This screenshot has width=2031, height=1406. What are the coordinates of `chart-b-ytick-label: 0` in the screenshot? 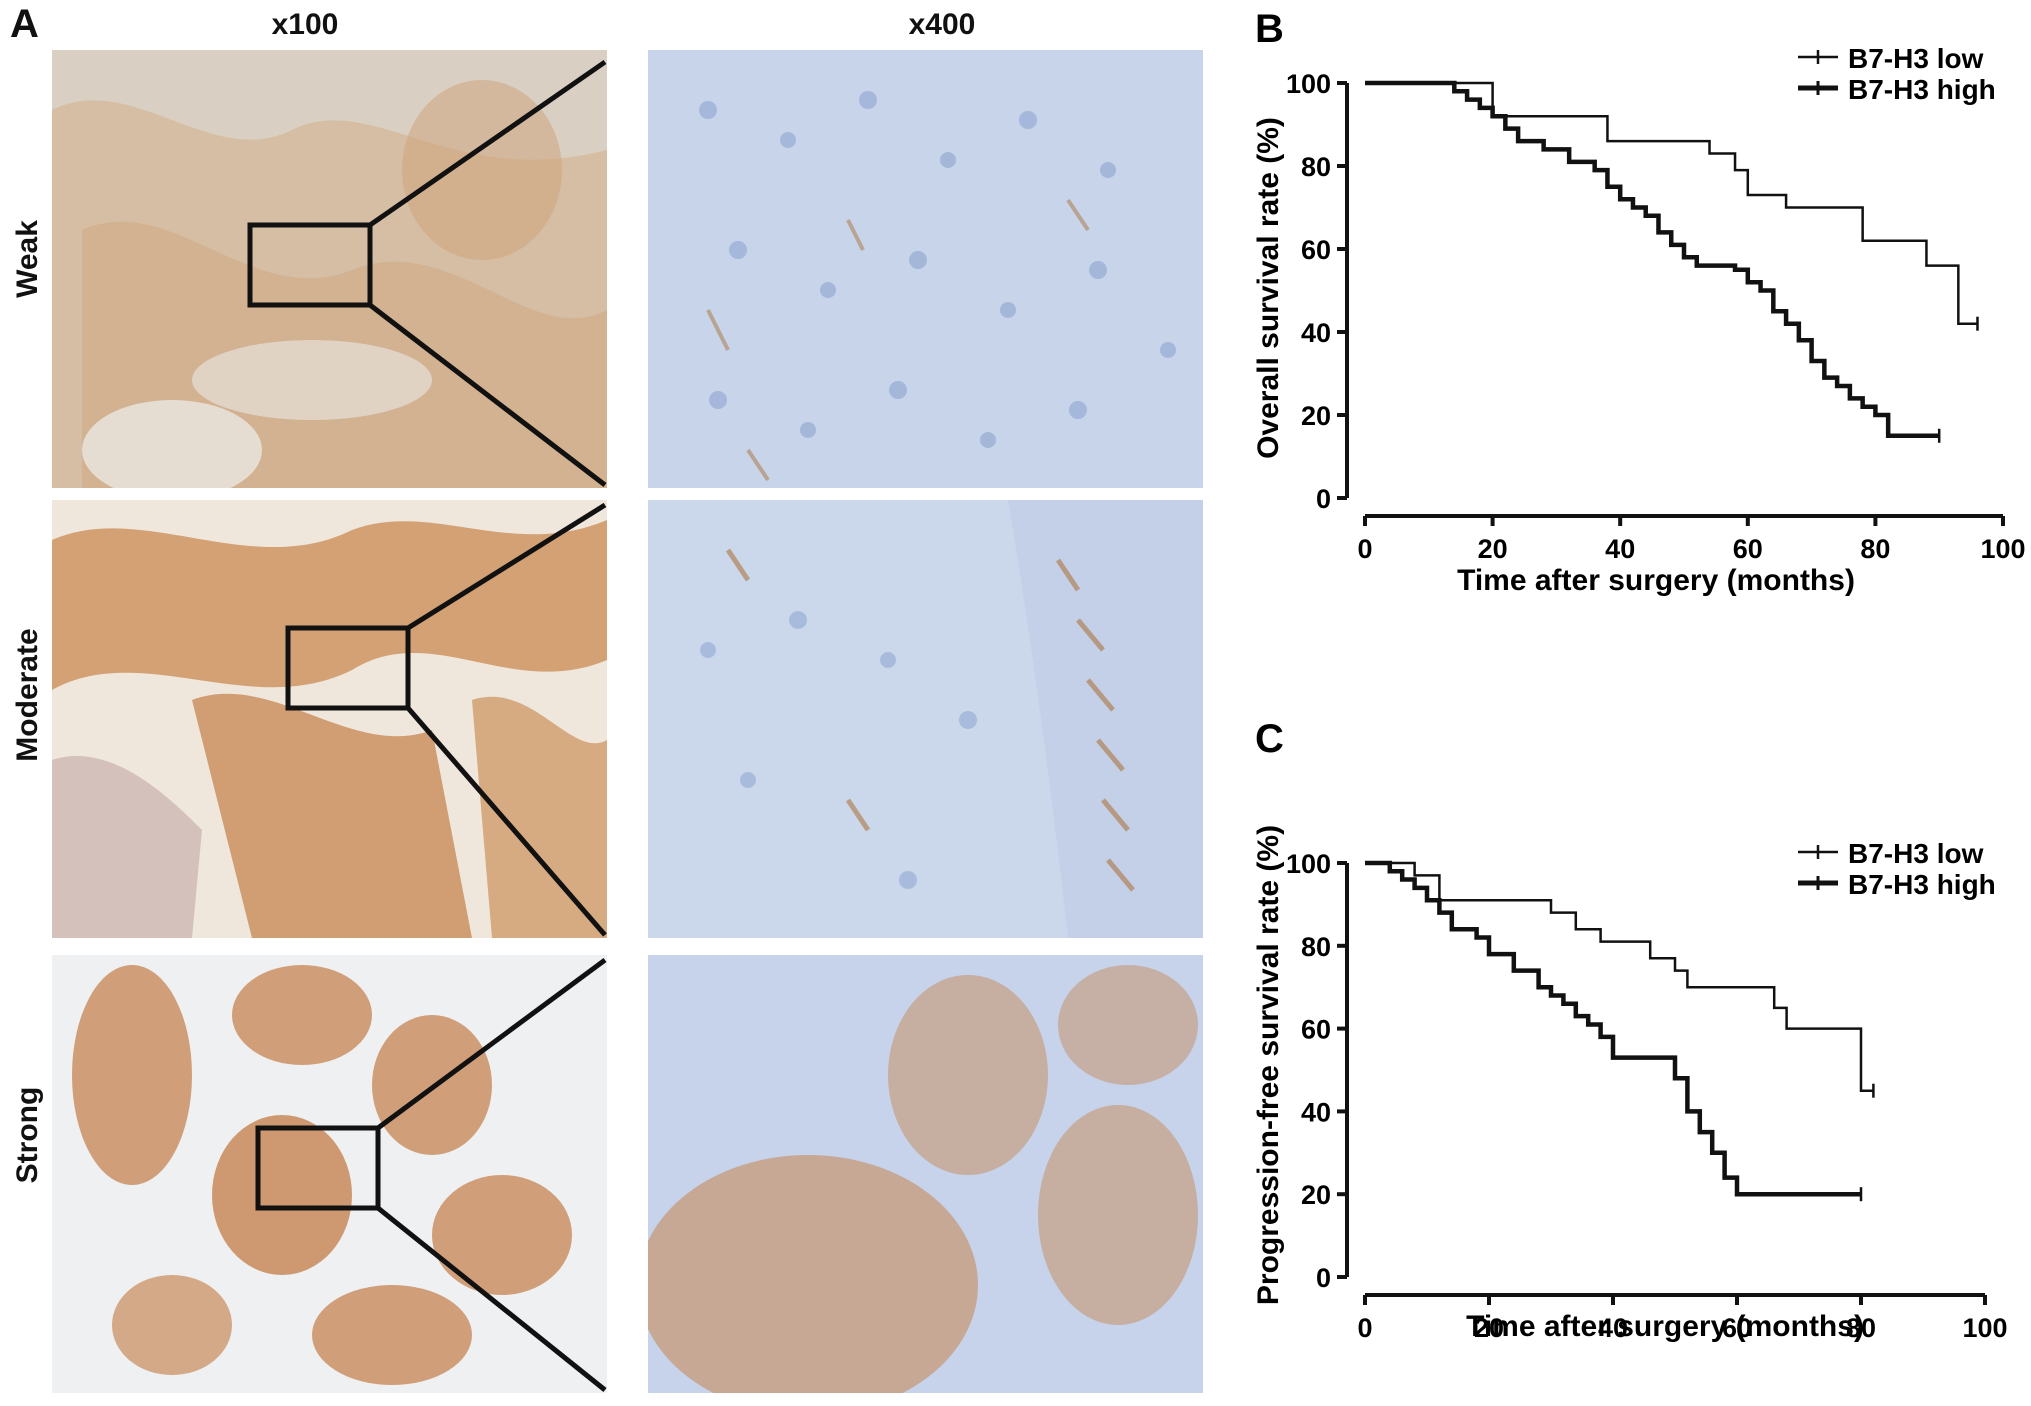 It's located at (1323, 499).